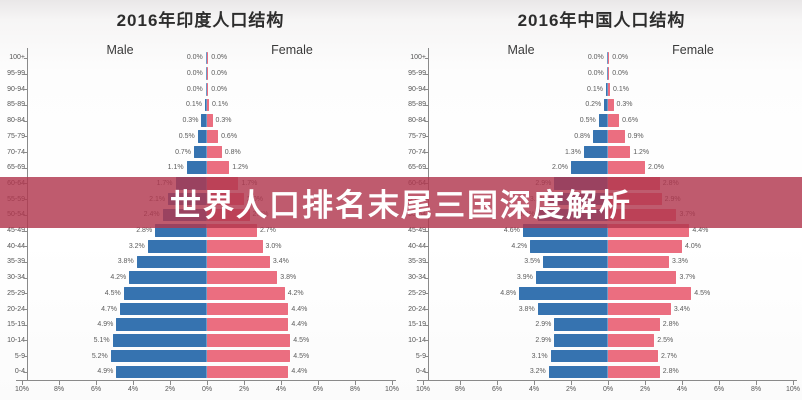  Describe the element at coordinates (118, 278) in the screenshot. I see `male-value-label: 4.2%` at that location.